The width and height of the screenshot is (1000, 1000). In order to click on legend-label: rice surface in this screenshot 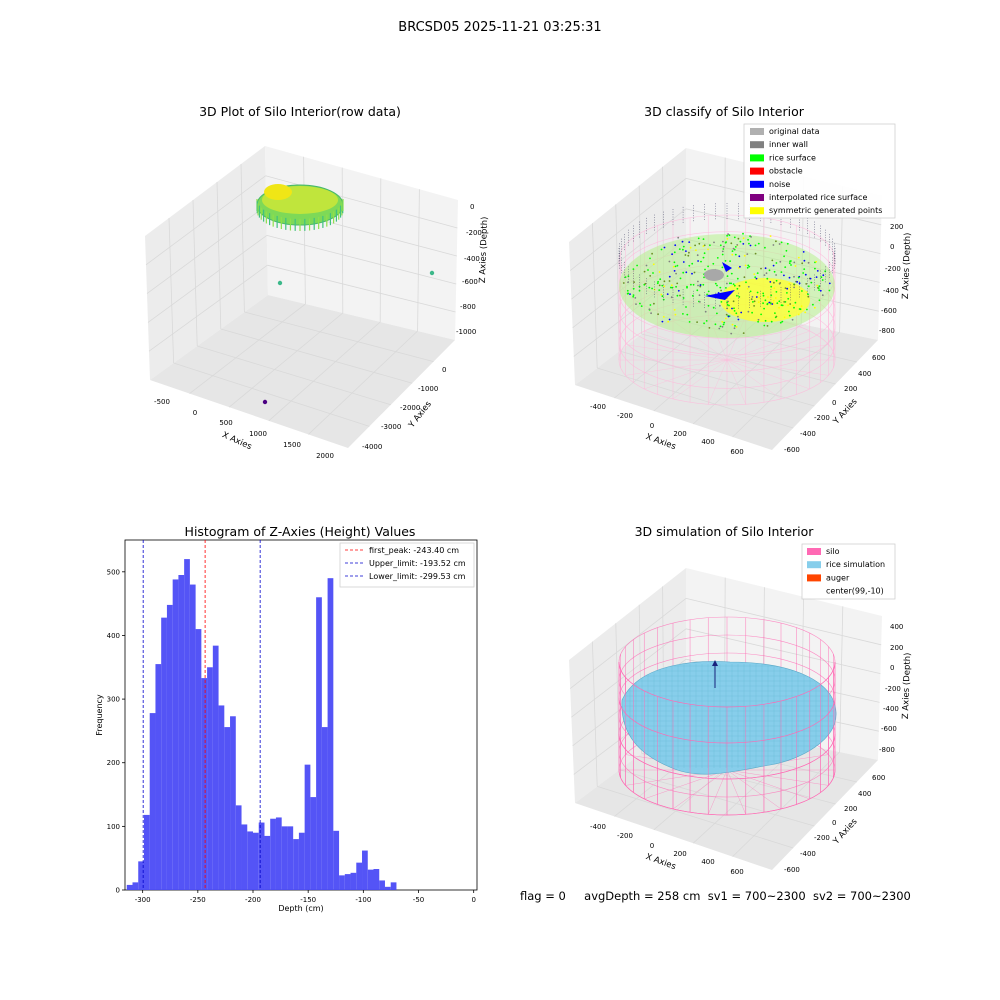, I will do `click(792, 157)`.